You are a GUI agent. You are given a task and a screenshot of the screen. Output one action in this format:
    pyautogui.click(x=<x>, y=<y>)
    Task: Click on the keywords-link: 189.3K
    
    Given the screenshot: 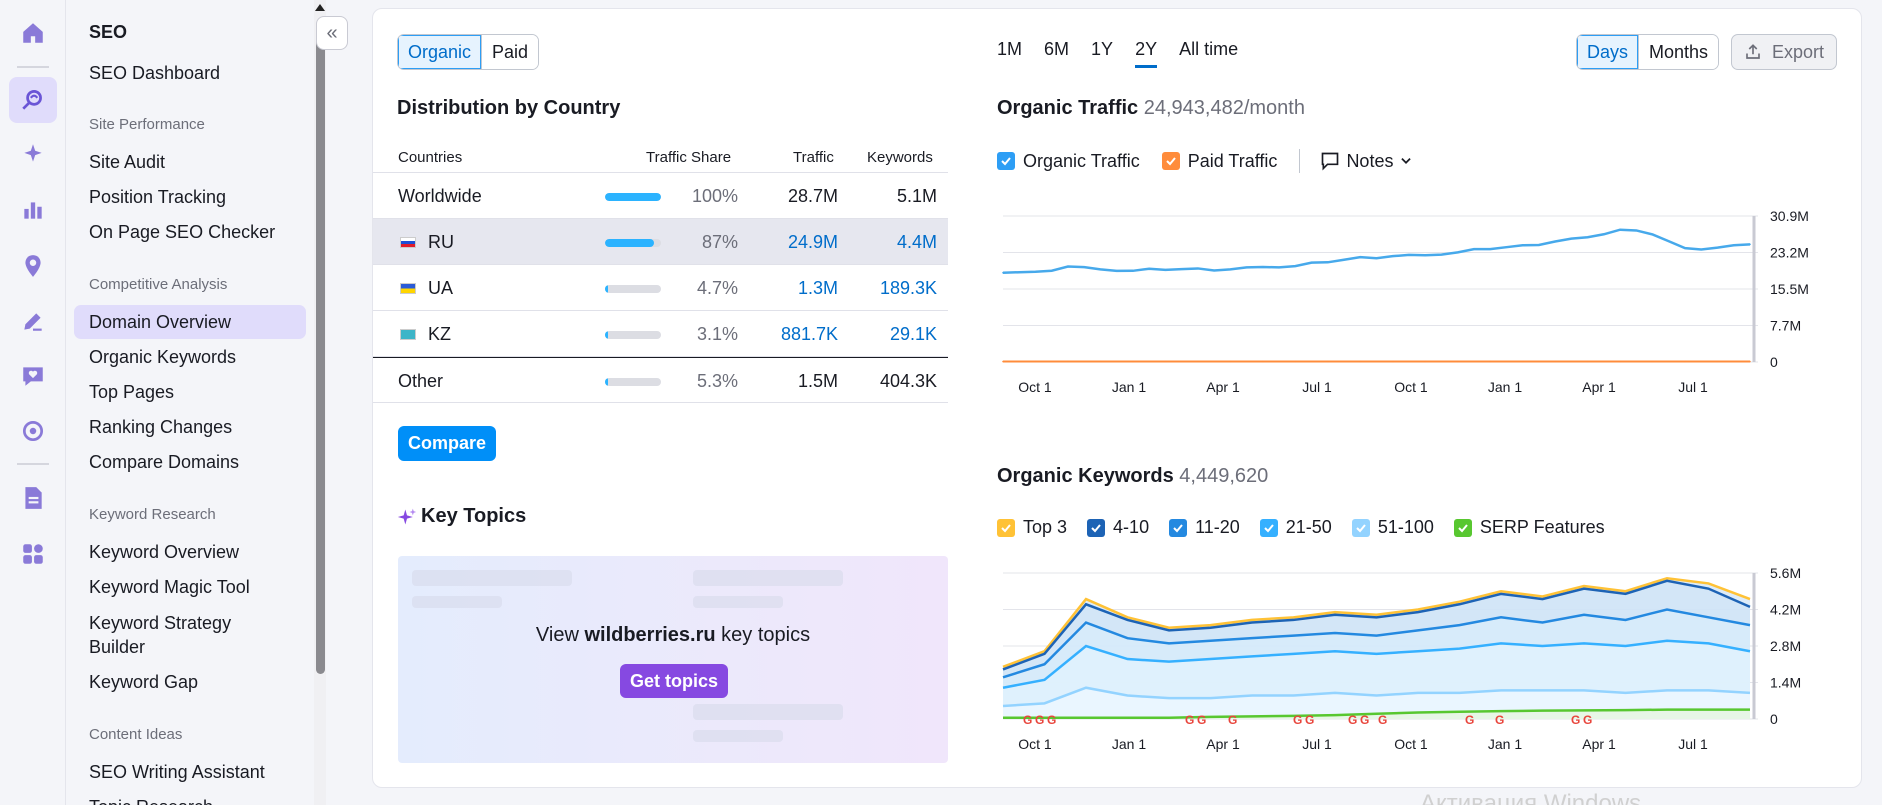 What is the action you would take?
    pyautogui.click(x=908, y=288)
    